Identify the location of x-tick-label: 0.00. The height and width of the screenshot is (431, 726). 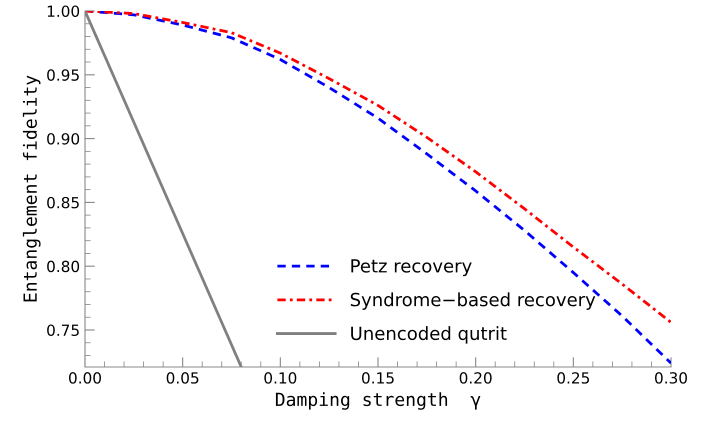
(85, 378).